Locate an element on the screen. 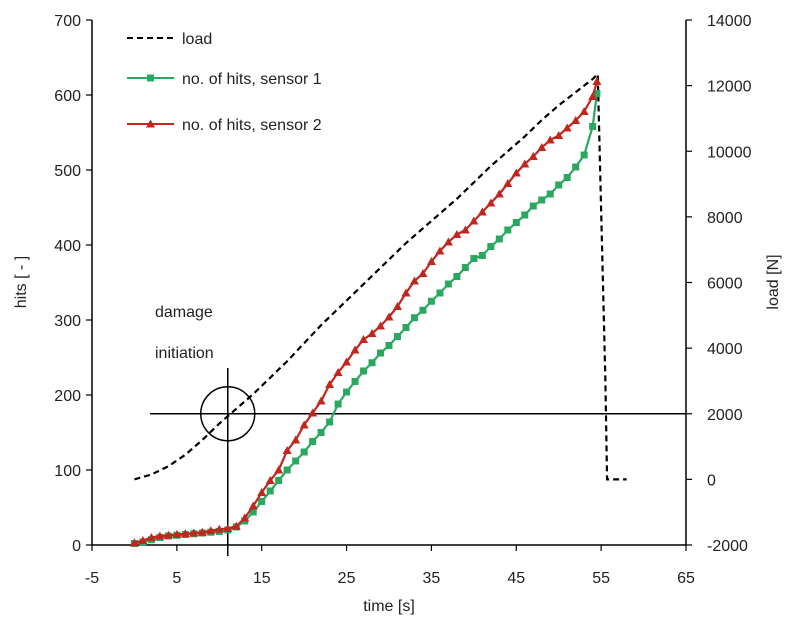  annotation-label-line1: damage is located at coordinates (184, 312).